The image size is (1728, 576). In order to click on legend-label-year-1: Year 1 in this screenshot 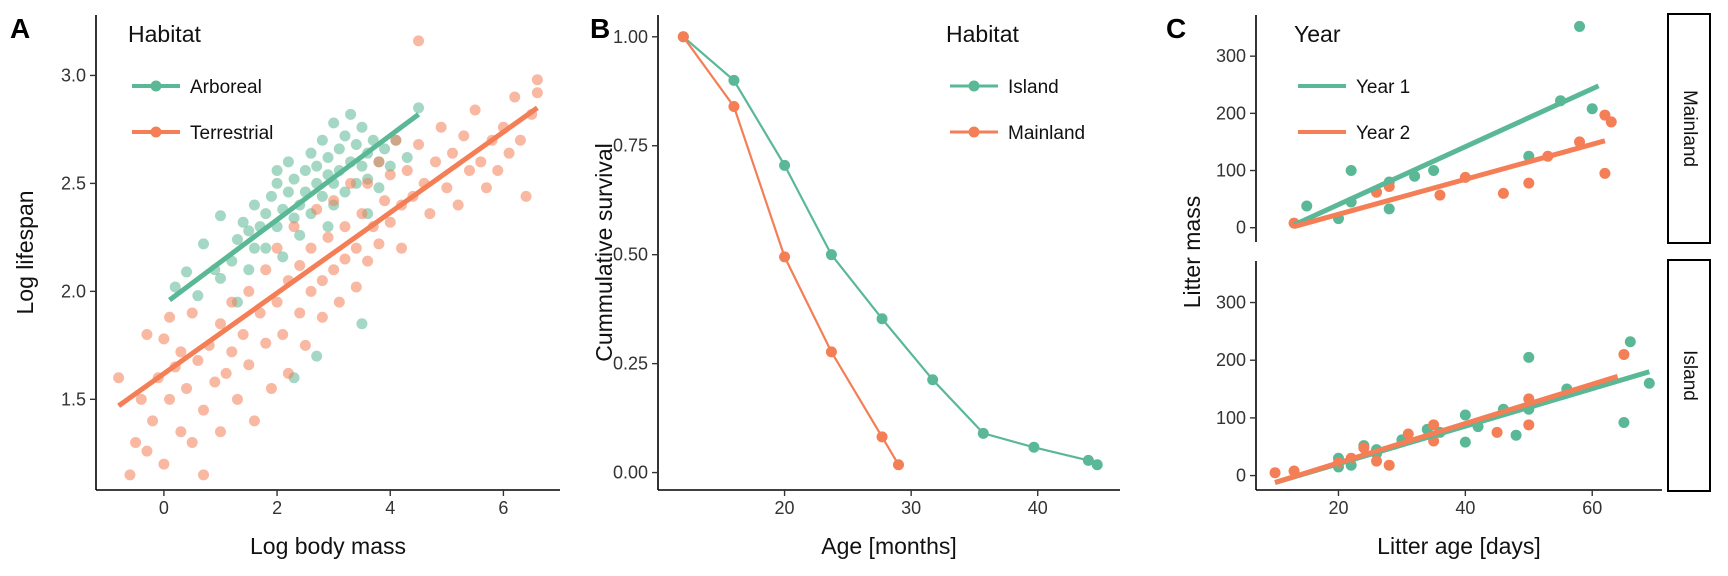, I will do `click(1383, 87)`.